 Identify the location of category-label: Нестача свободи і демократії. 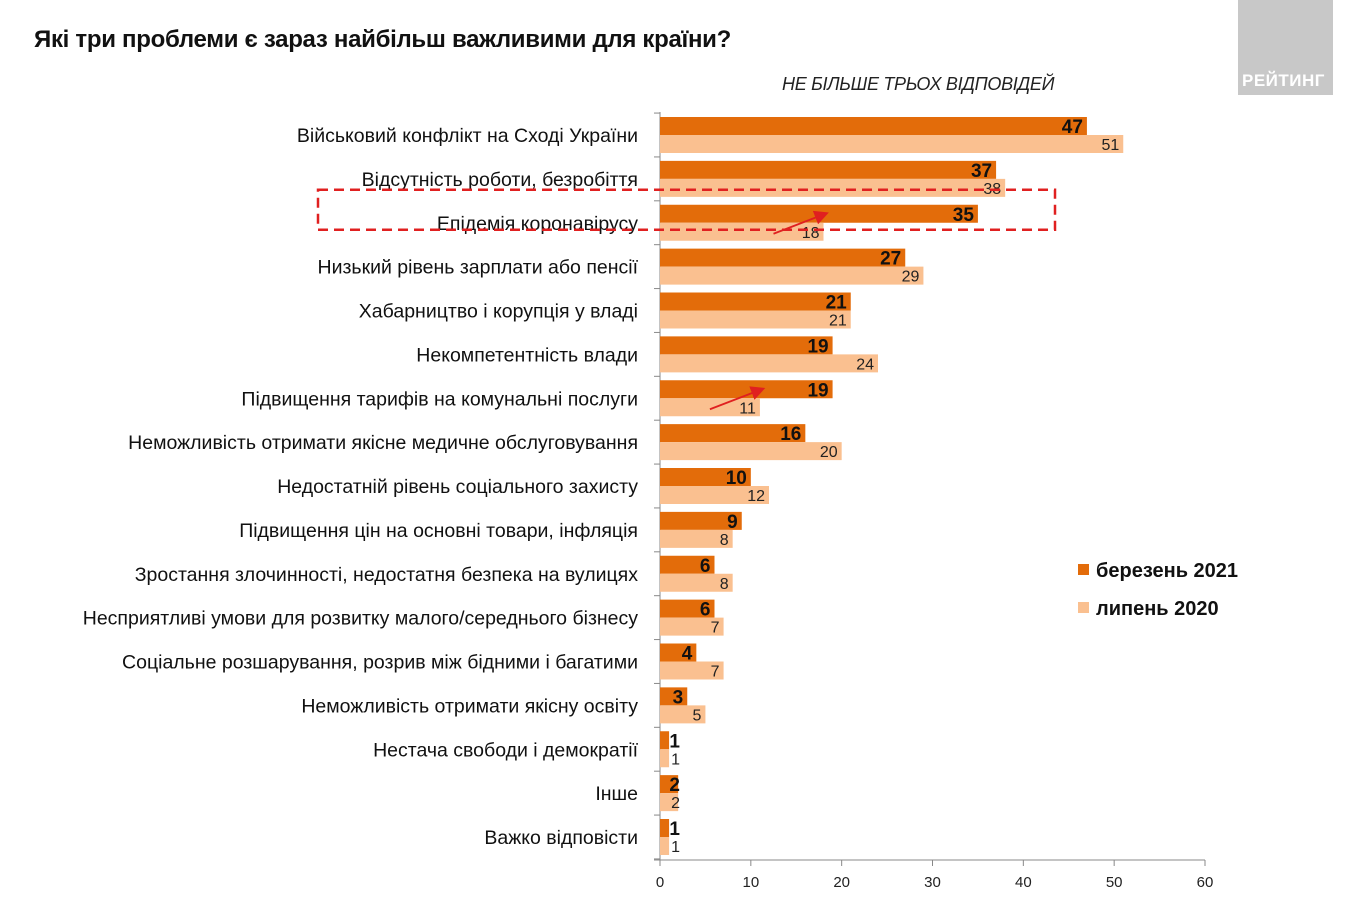
(506, 750).